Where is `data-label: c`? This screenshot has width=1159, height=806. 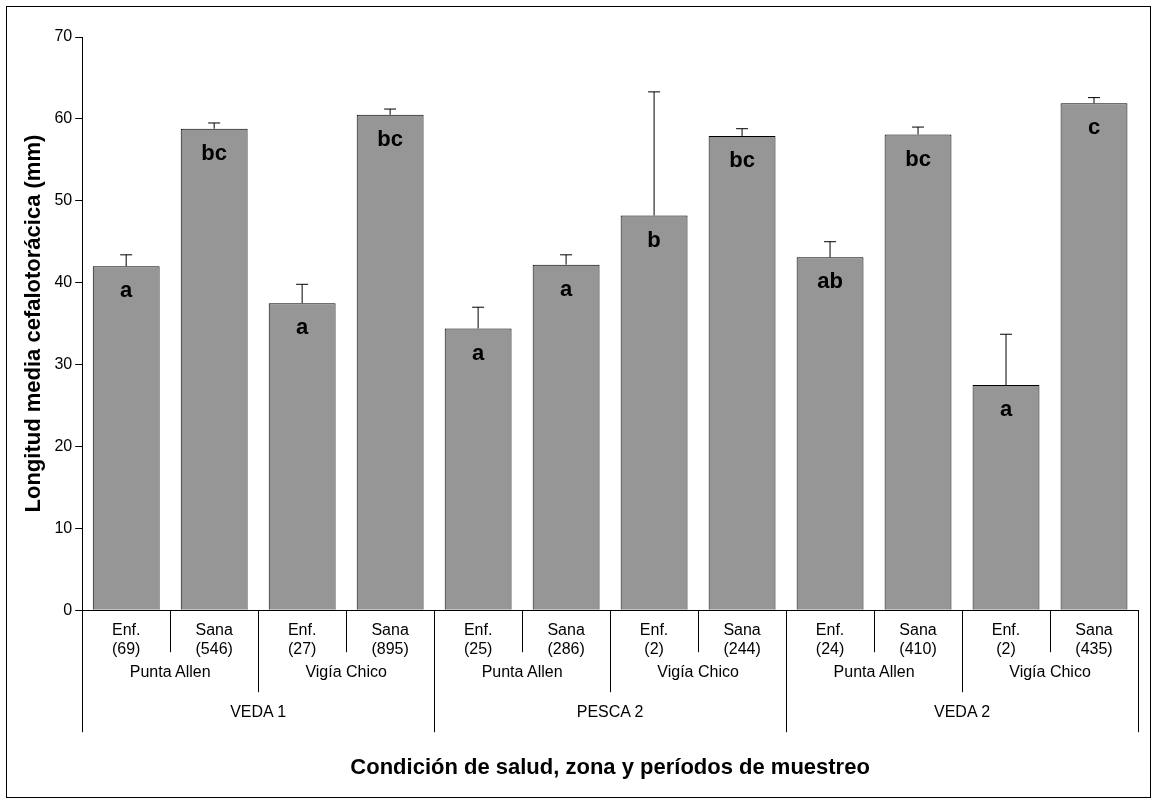
data-label: c is located at coordinates (1094, 127).